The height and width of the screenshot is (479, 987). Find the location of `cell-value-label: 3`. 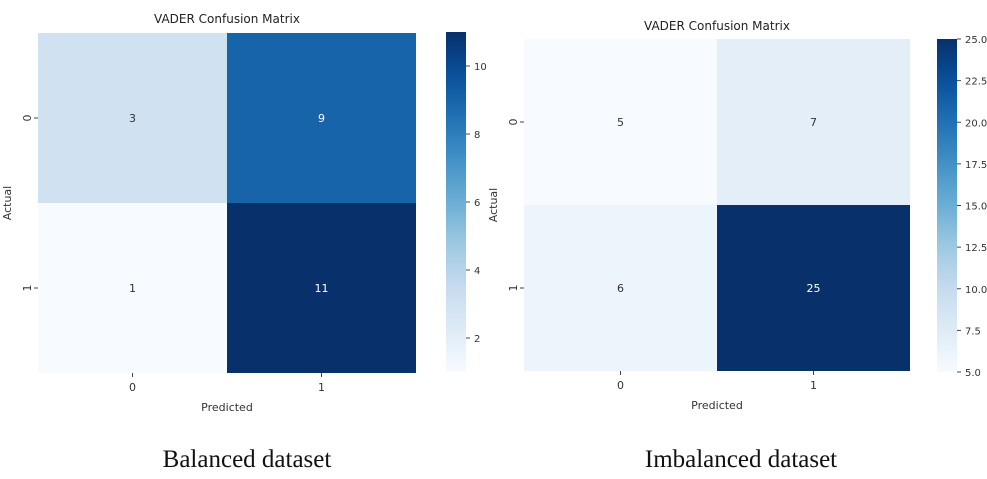

cell-value-label: 3 is located at coordinates (132, 118).